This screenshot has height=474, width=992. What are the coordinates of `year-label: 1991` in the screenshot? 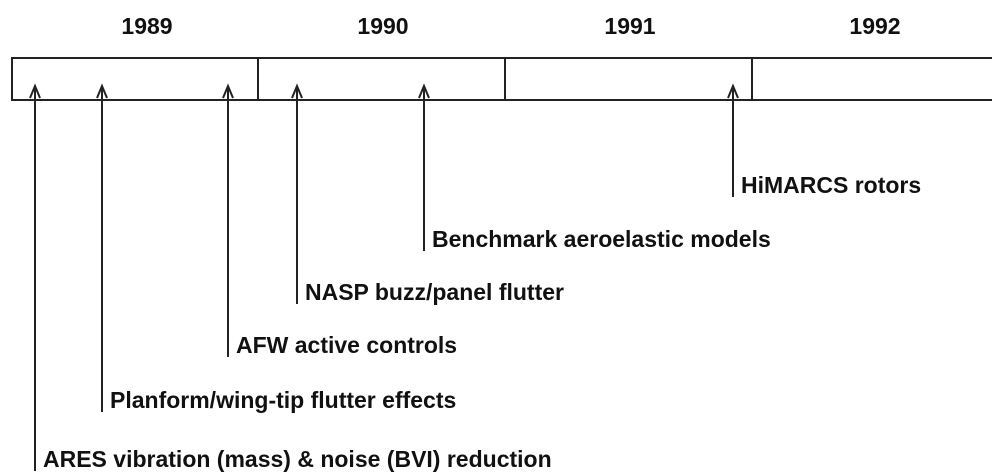 It's located at (629, 26).